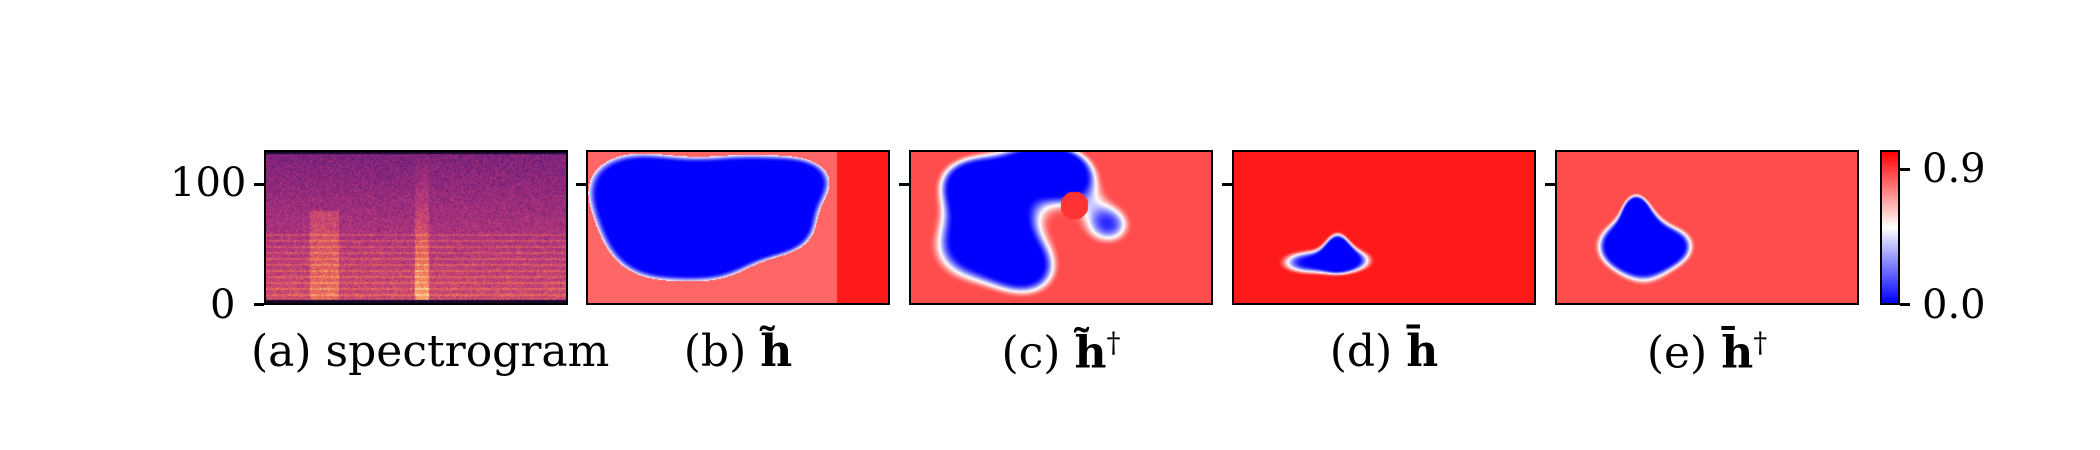 This screenshot has height=450, width=2100. I want to click on spectrogram-heatmap, so click(416, 227).